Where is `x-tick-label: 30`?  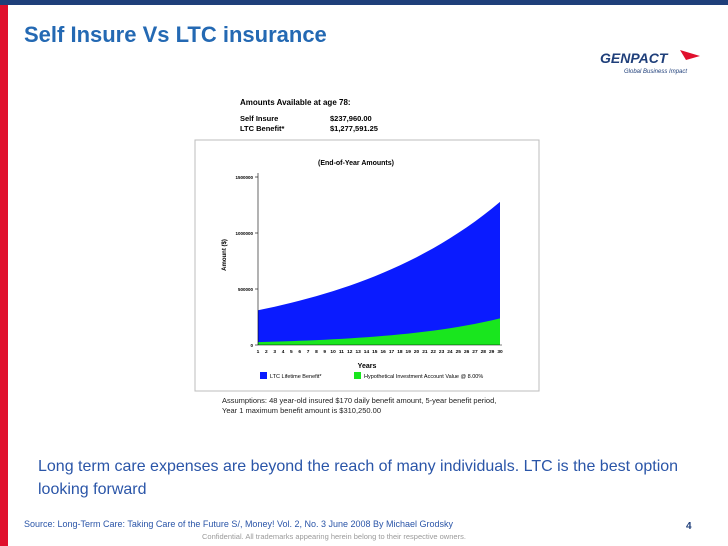
x-tick-label: 30 is located at coordinates (500, 352).